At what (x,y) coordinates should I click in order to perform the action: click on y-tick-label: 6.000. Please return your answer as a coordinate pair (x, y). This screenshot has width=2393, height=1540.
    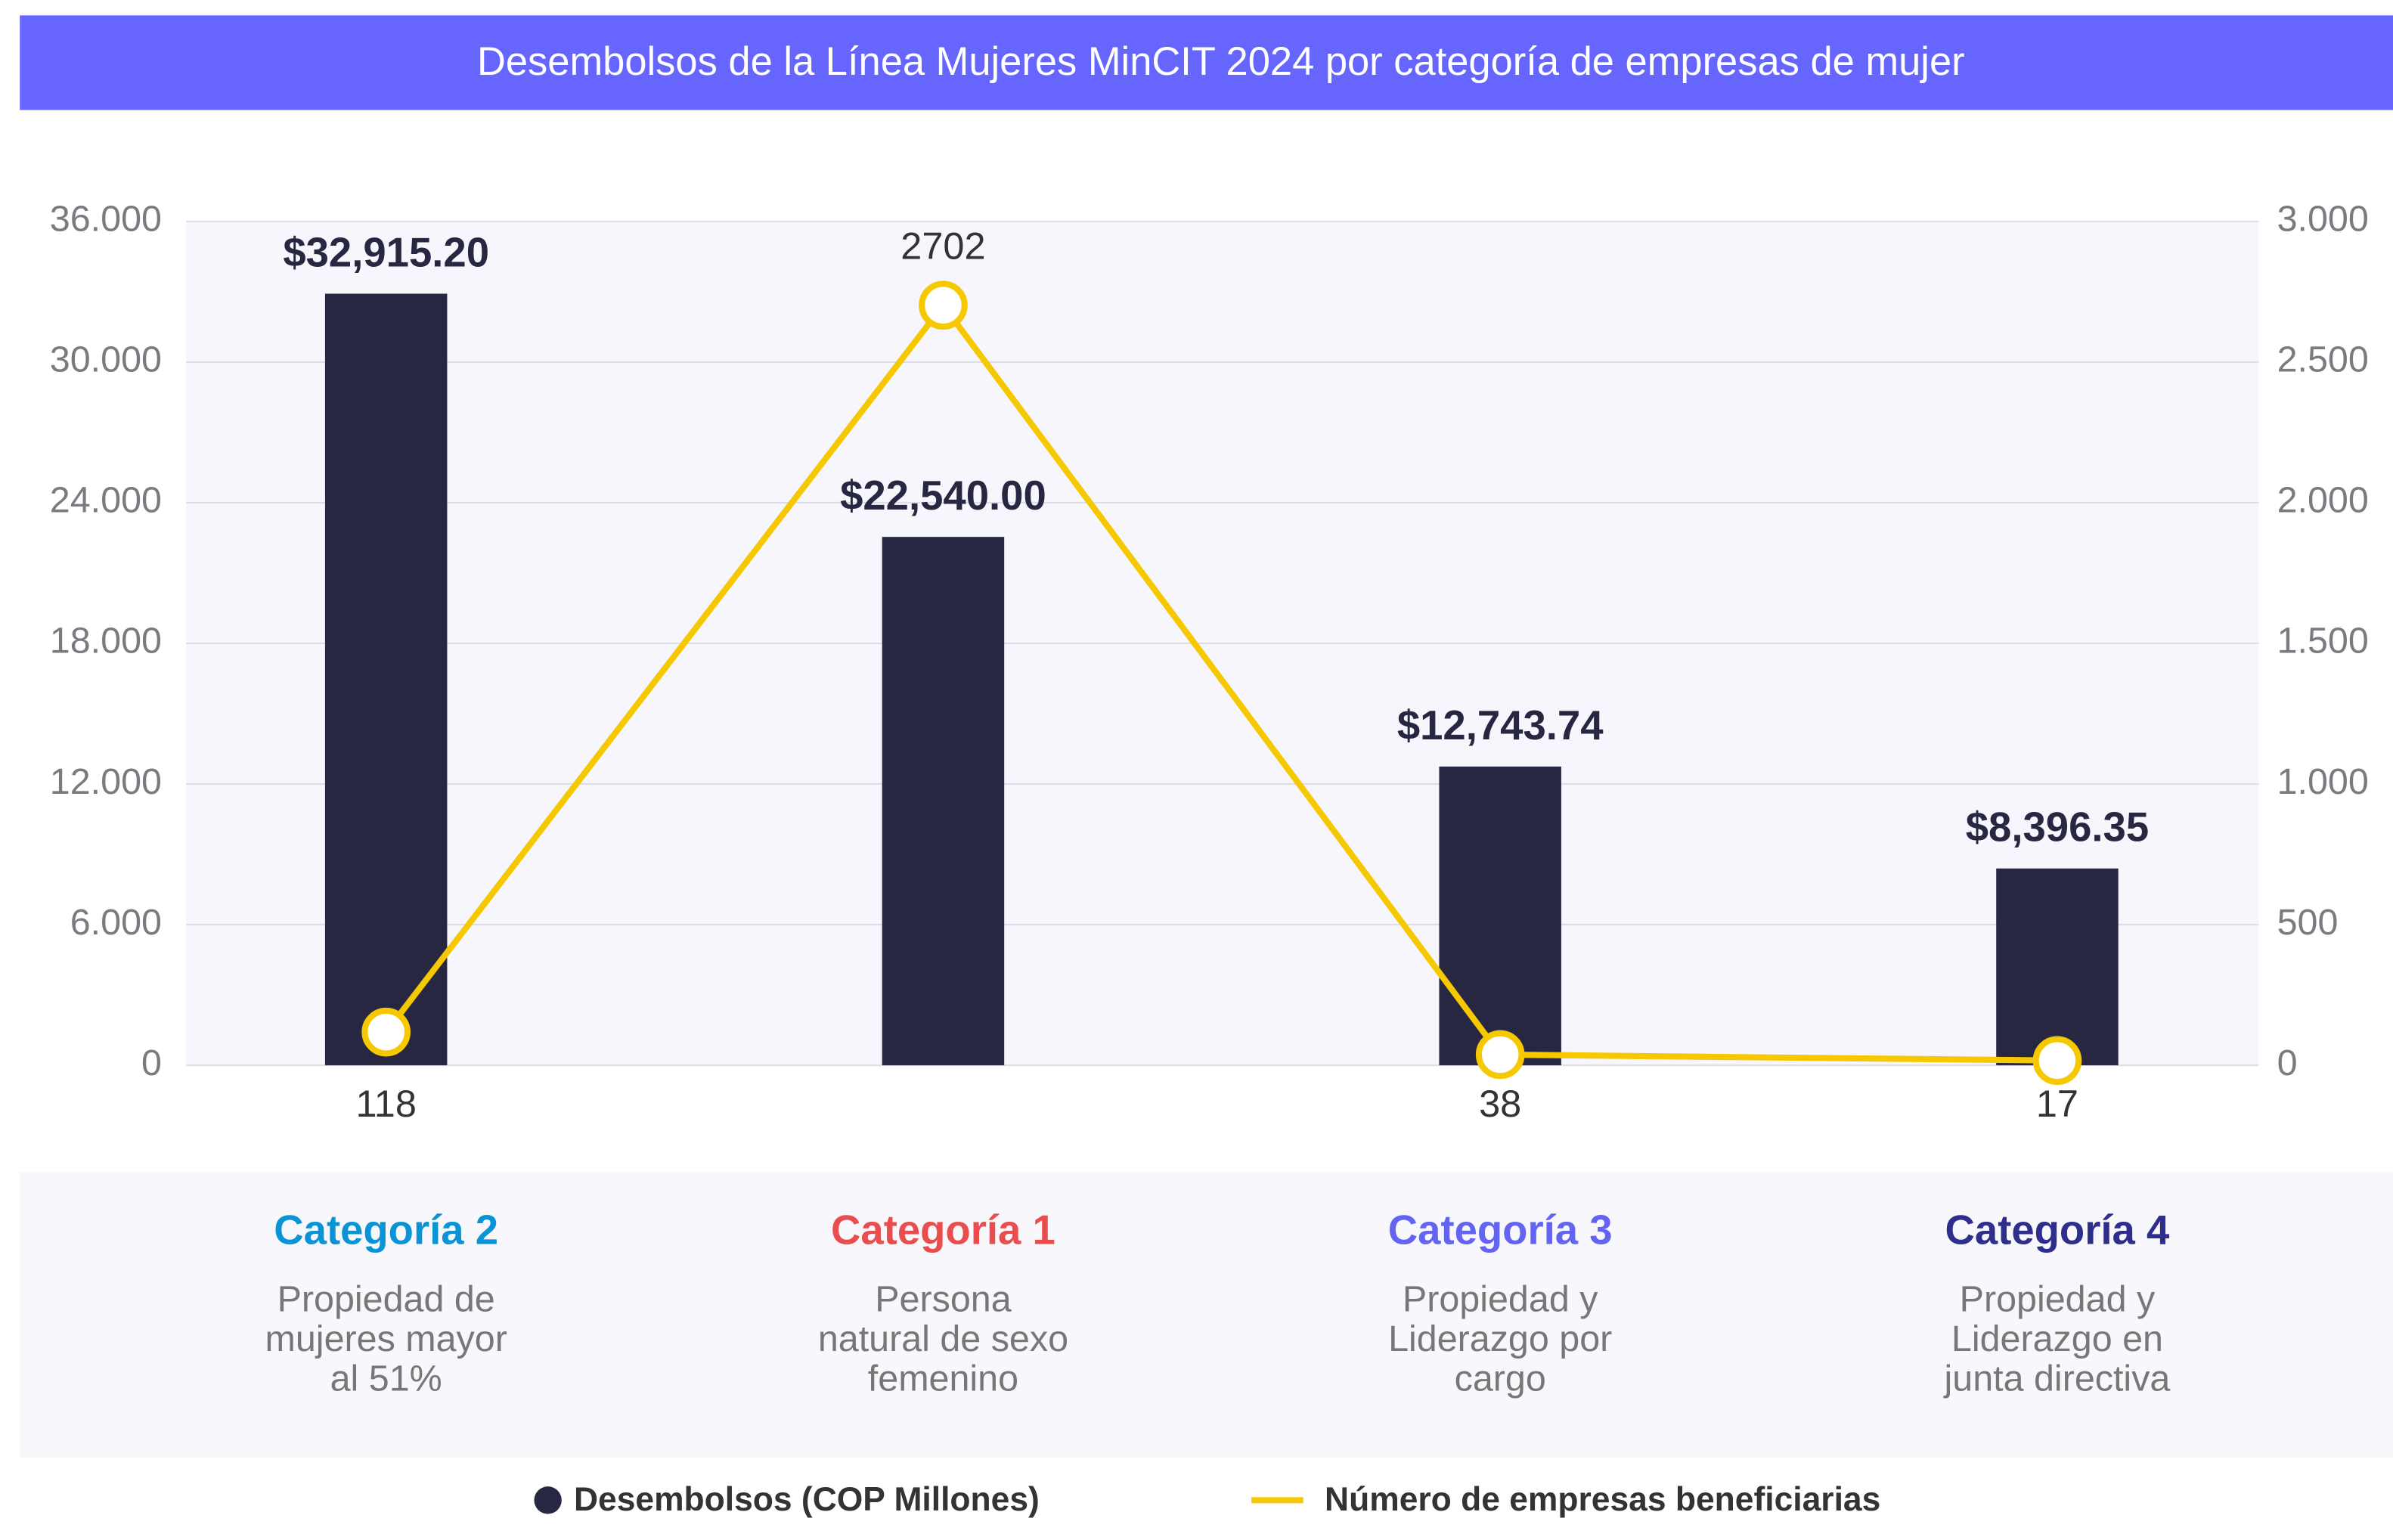
    Looking at the image, I should click on (116, 922).